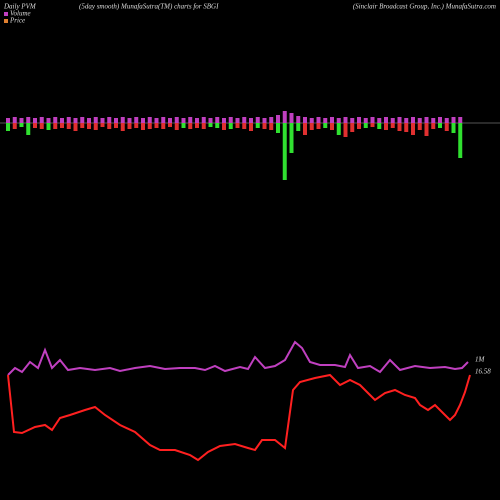  Describe the element at coordinates (6, 21) in the screenshot. I see `legend-swatch` at that location.